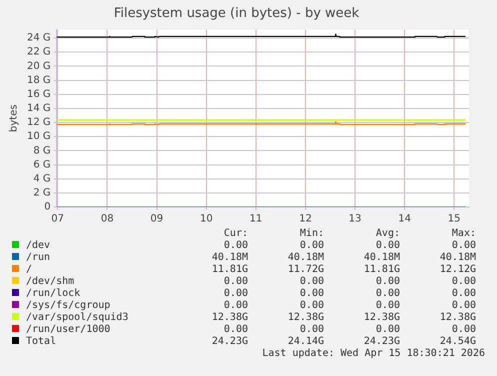 The width and height of the screenshot is (497, 376). Describe the element at coordinates (311, 234) in the screenshot. I see `text: Min:` at that location.